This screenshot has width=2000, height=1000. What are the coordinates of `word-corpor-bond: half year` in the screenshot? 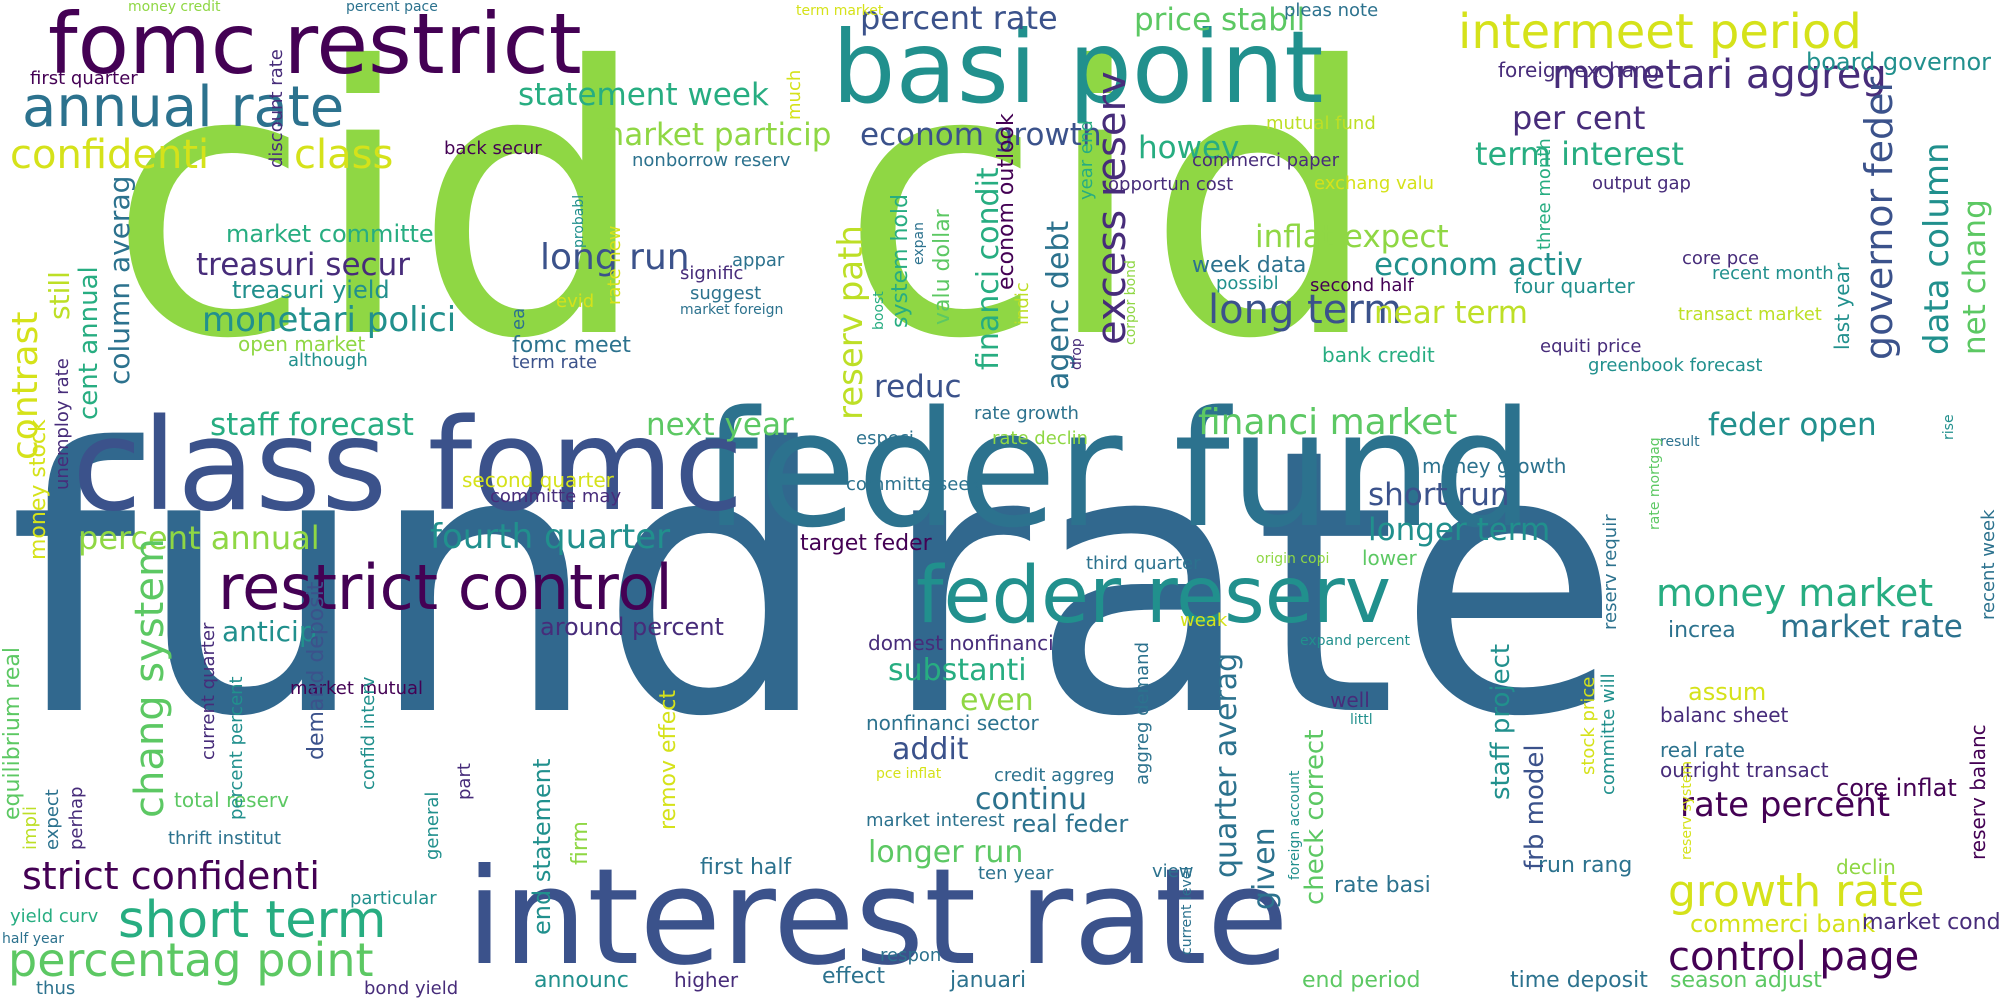 It's located at (33, 939).